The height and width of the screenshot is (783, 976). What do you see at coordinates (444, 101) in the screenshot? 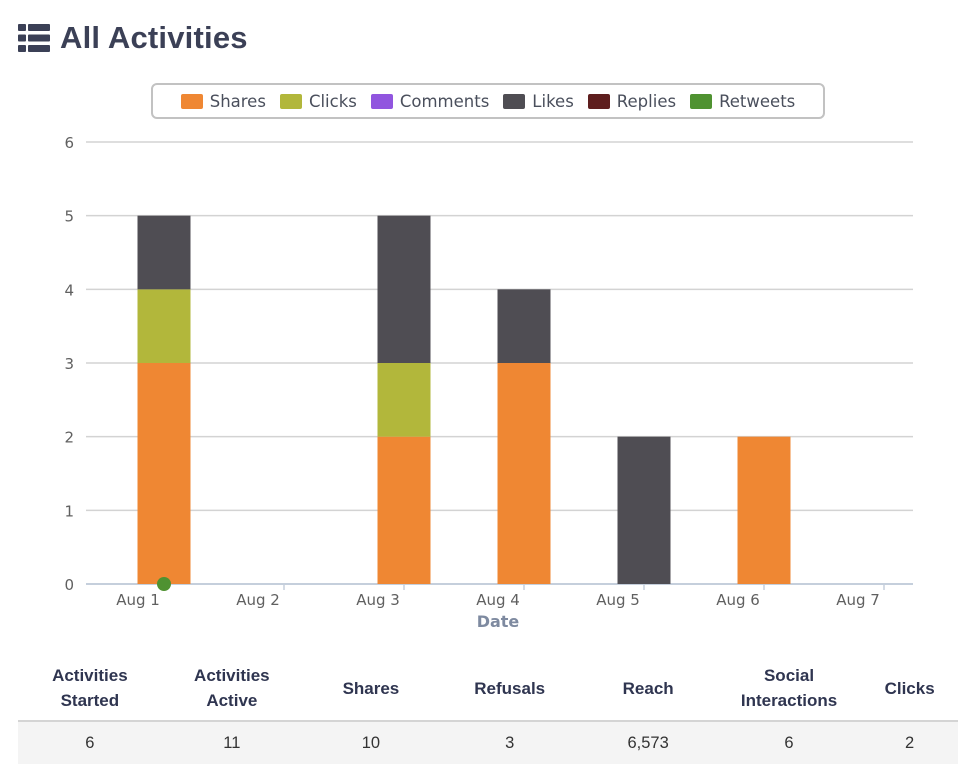
I see `legend-label: Comments` at bounding box center [444, 101].